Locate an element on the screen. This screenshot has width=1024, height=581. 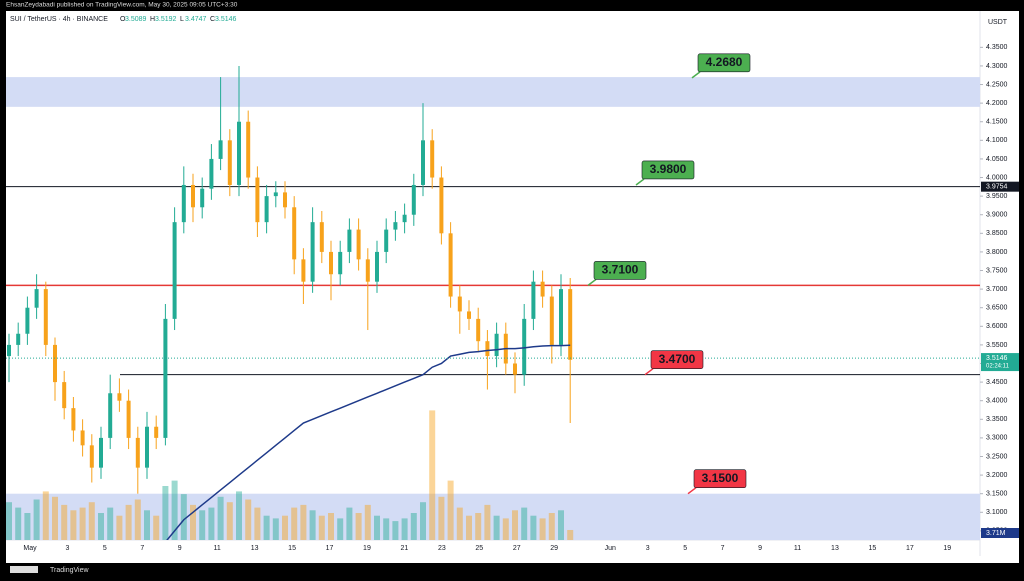
level-axis-box is located at coordinates (1000, 186).